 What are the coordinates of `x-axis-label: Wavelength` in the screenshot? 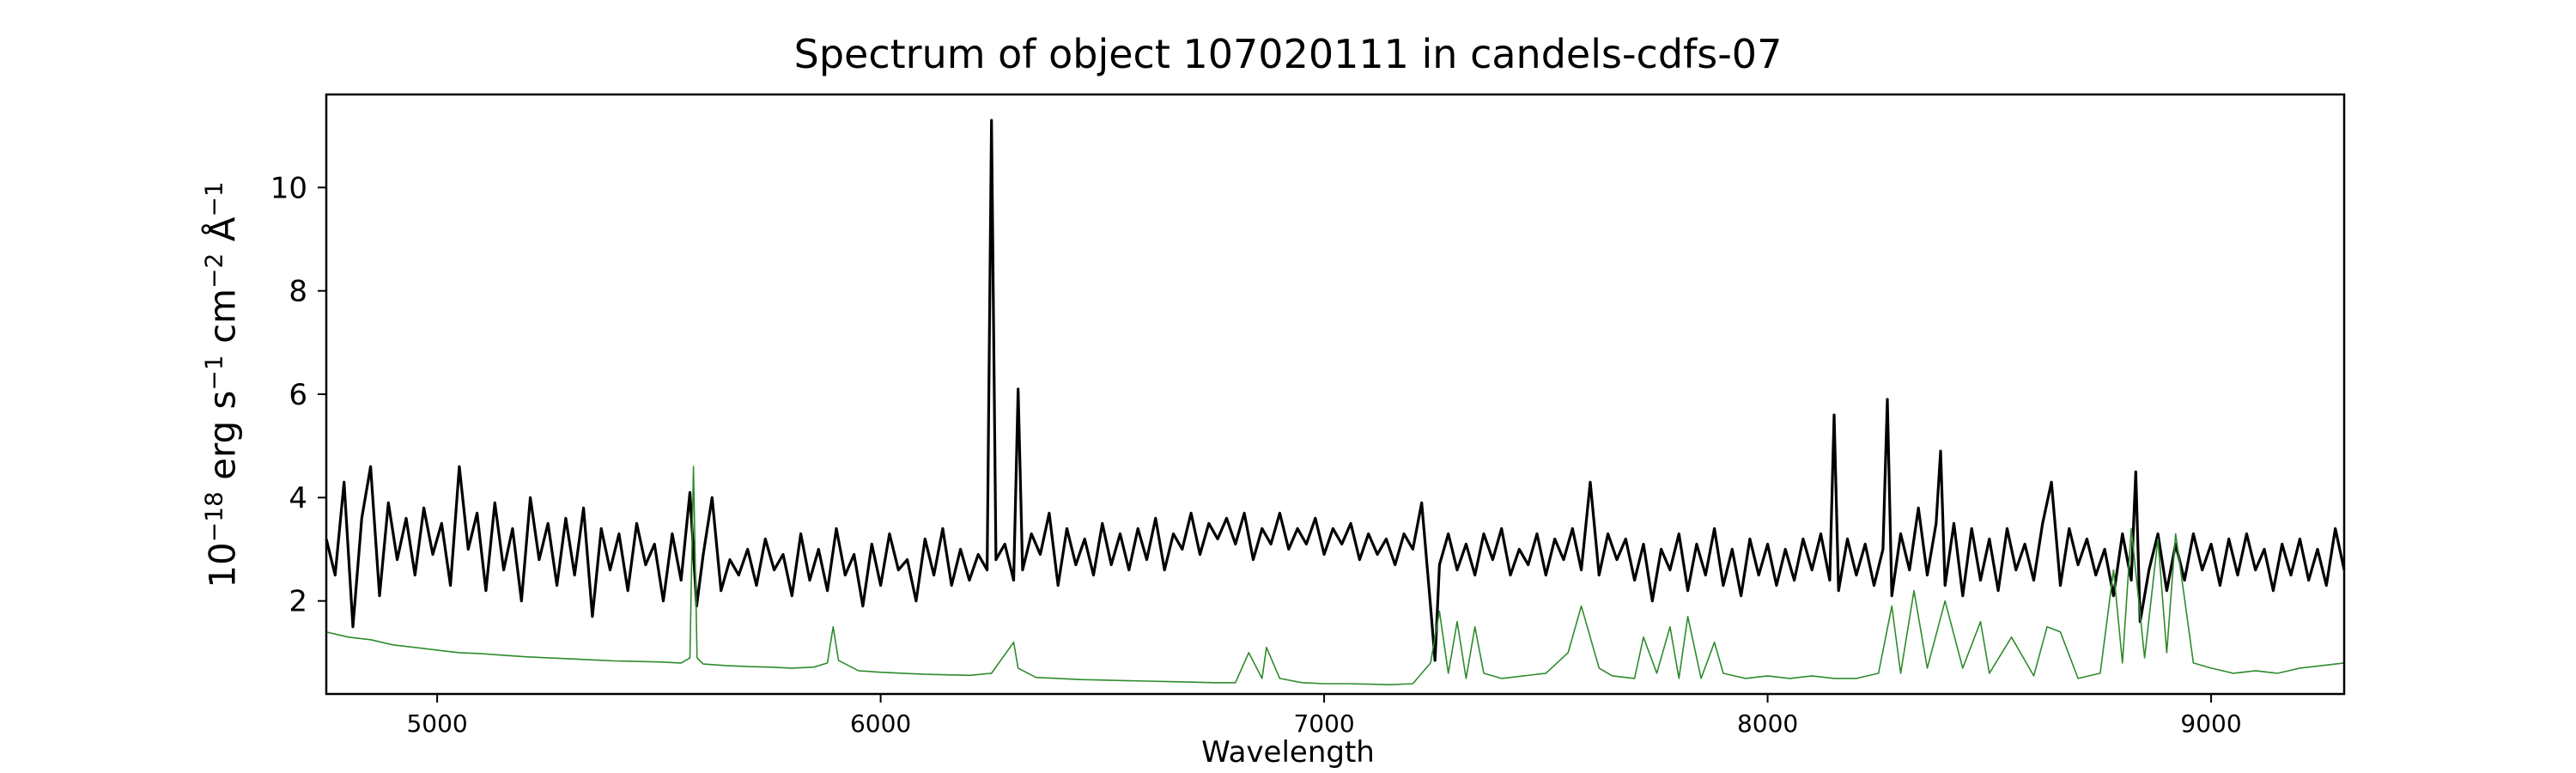 It's located at (1288, 752).